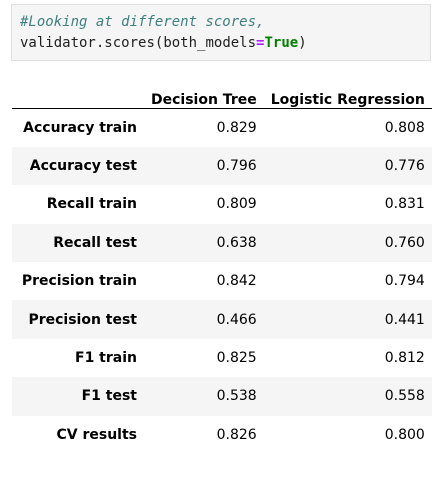  What do you see at coordinates (404, 281) in the screenshot?
I see `cell-logistic-regression: 0.794` at bounding box center [404, 281].